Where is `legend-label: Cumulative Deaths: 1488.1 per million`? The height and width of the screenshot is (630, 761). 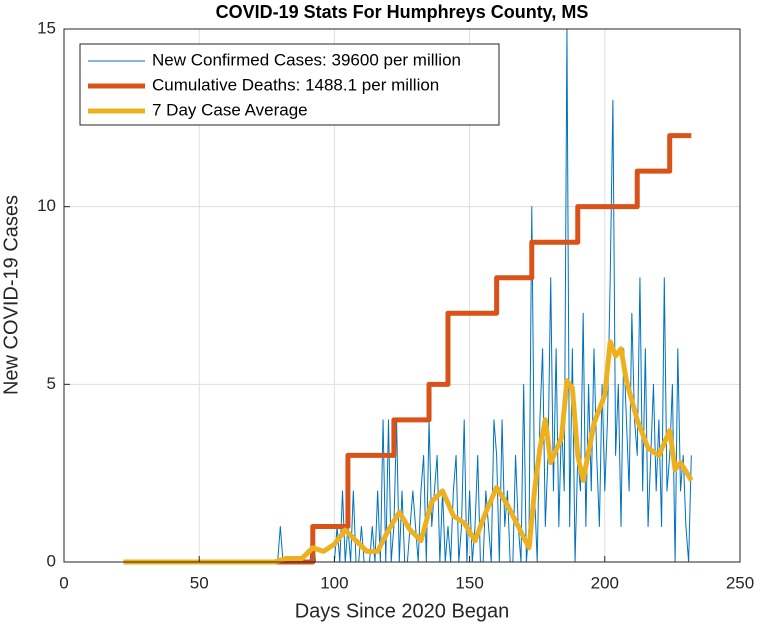 legend-label: Cumulative Deaths: 1488.1 per million is located at coordinates (295, 84).